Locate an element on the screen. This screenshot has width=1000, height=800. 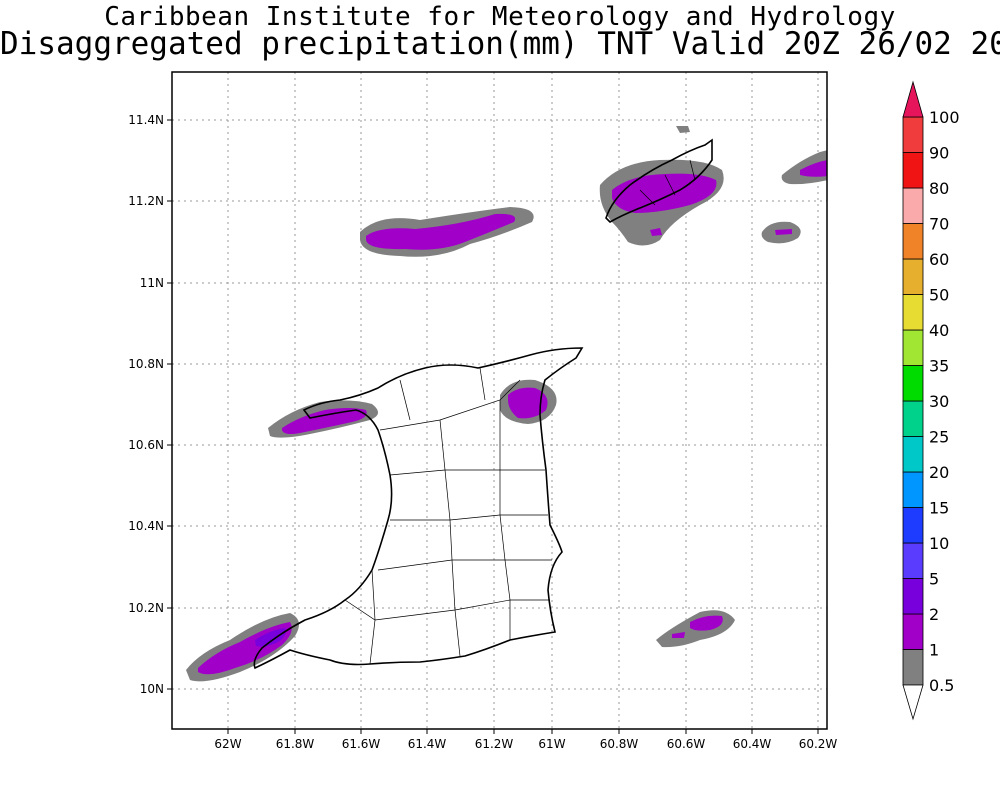
colorbar-label: 40 is located at coordinates (939, 330).